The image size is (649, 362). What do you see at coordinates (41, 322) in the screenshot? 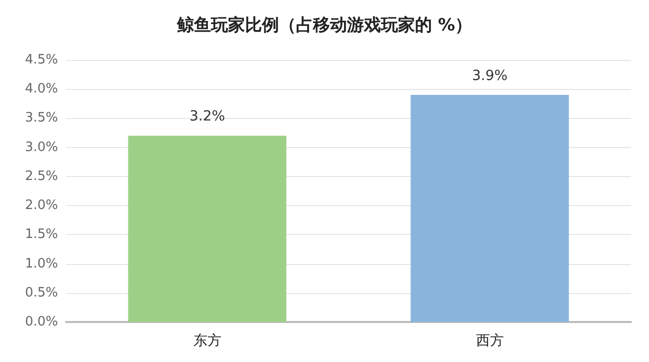
I see `y-tick-label: 0.0%` at bounding box center [41, 322].